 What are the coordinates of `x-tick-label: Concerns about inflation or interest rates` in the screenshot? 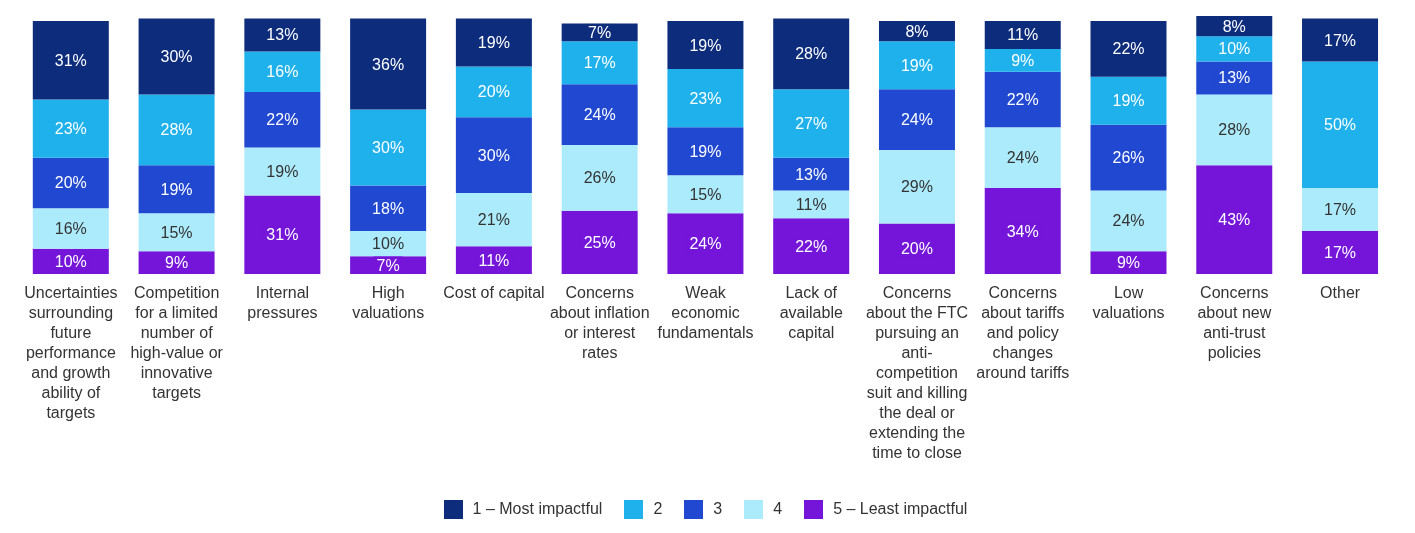 It's located at (599, 322).